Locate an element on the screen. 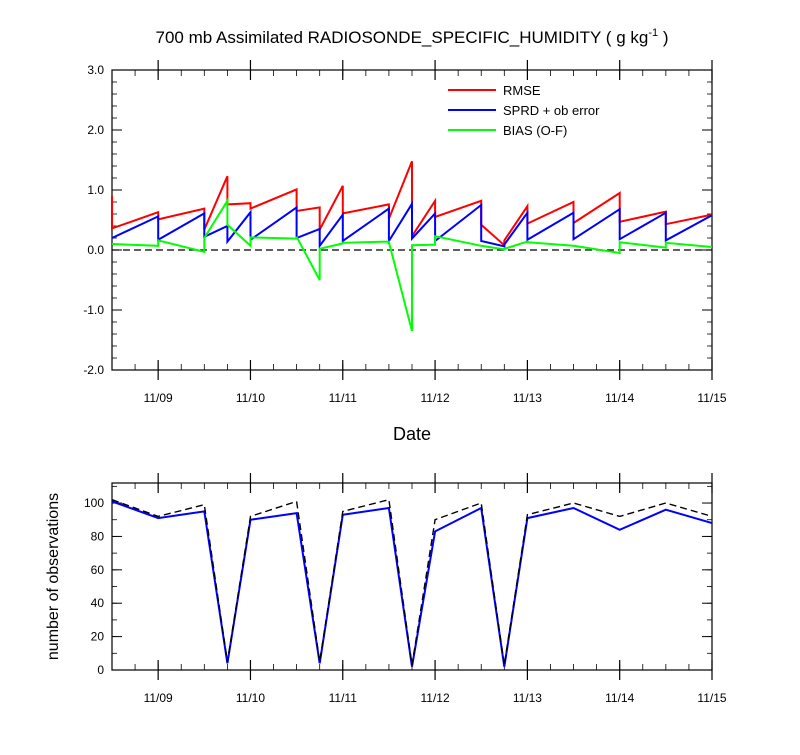 The image size is (800, 755). x-axis-label: Date is located at coordinates (412, 434).